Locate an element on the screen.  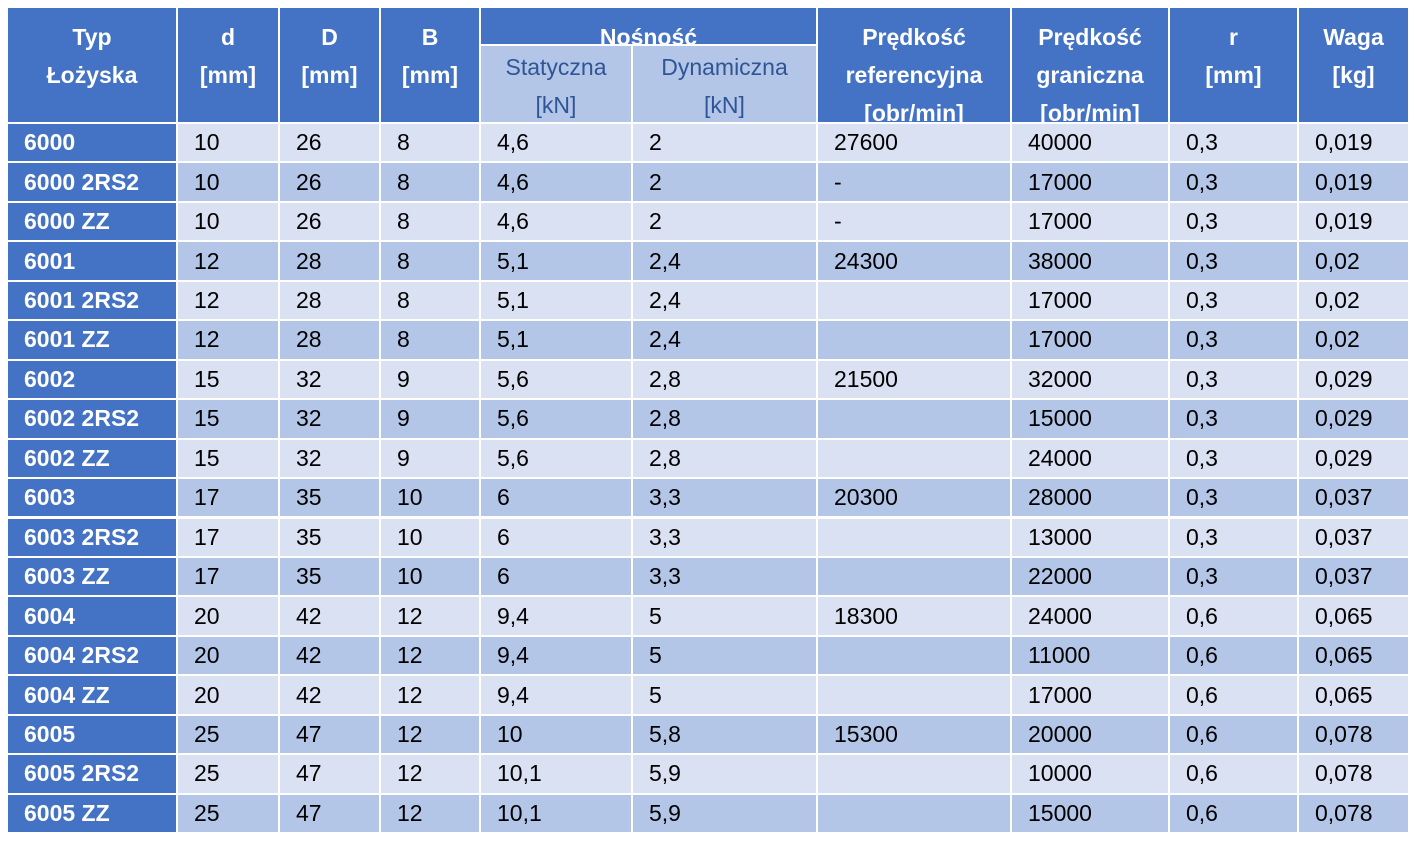
data-cell: 26 is located at coordinates (330, 183).